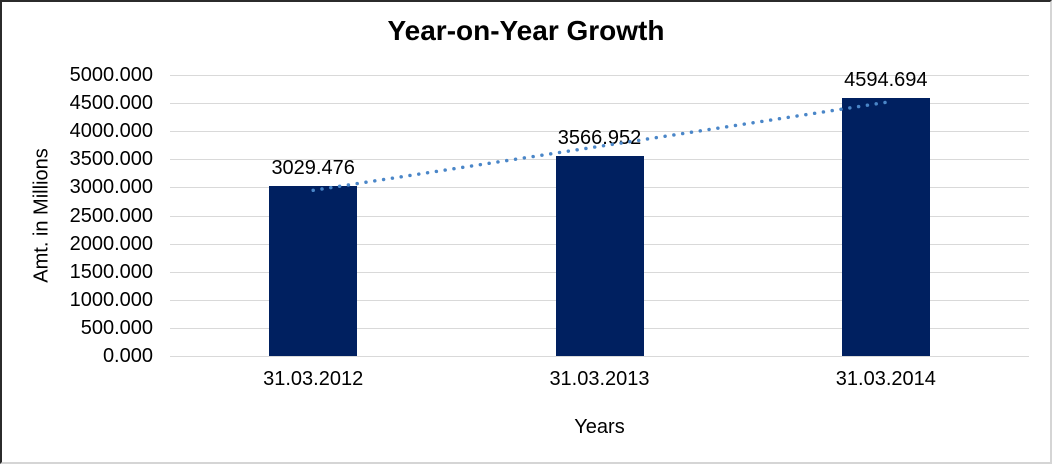 This screenshot has width=1052, height=464. I want to click on x-tick-label: 31.03.2012, so click(313, 379).